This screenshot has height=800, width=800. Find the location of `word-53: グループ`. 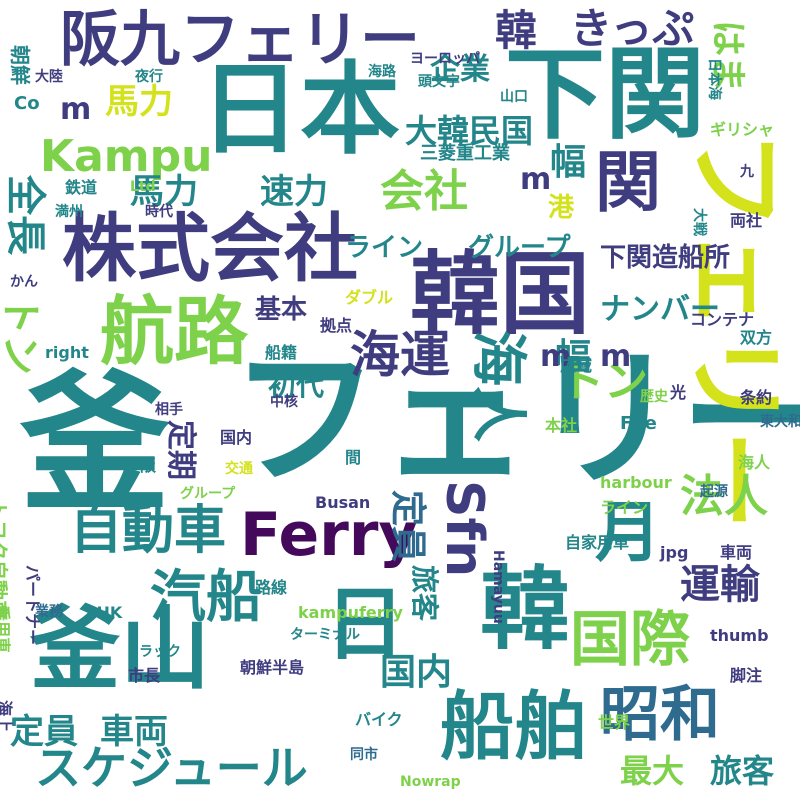

word-53: グループ is located at coordinates (519, 248).